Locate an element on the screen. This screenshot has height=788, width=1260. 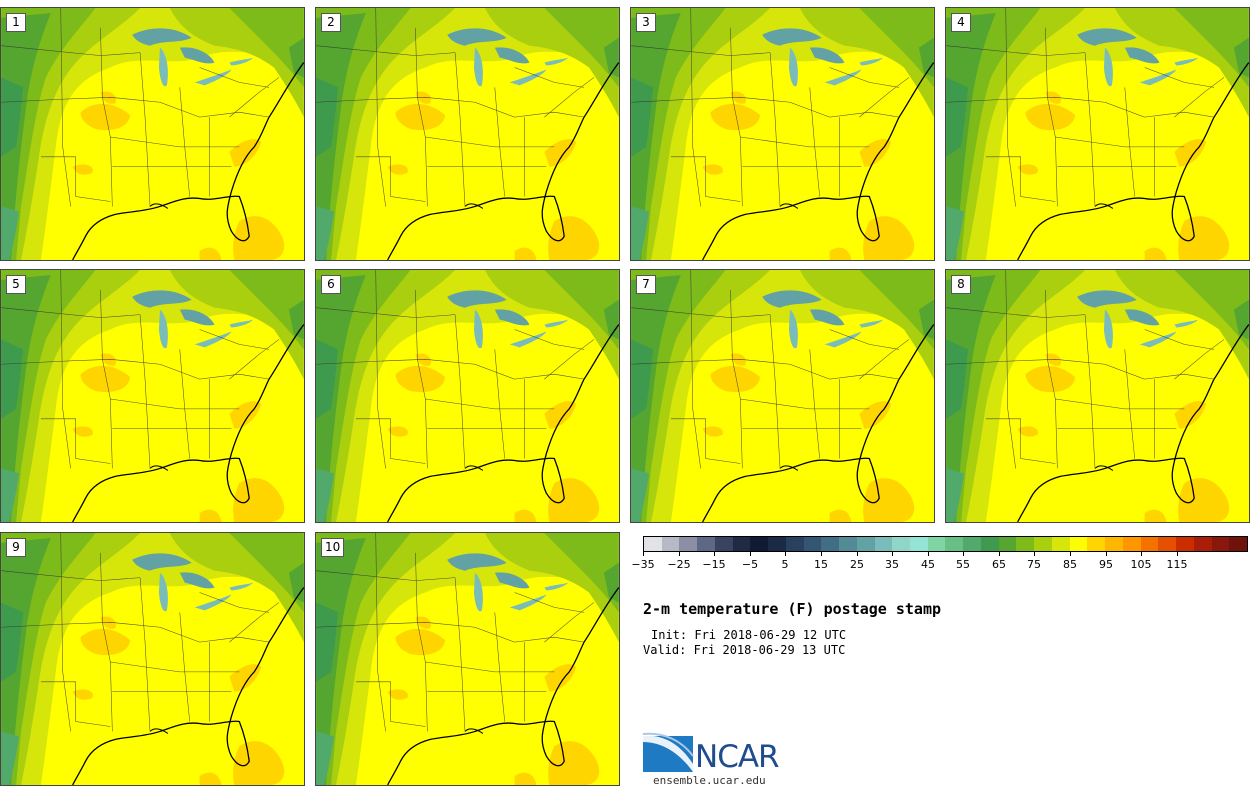
colorbar-tick-label: 85 is located at coordinates (1070, 564).